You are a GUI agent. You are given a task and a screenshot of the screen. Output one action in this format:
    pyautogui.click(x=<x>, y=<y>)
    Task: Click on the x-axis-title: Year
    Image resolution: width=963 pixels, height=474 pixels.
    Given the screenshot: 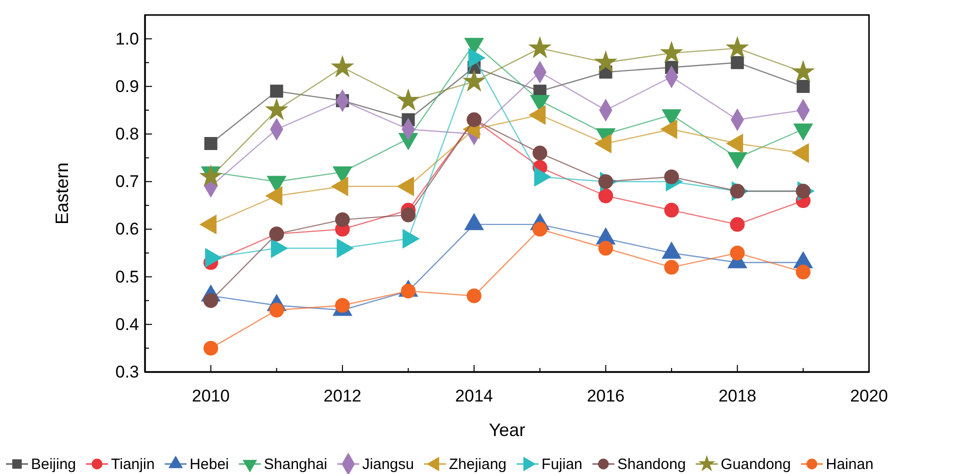 What is the action you would take?
    pyautogui.click(x=507, y=430)
    